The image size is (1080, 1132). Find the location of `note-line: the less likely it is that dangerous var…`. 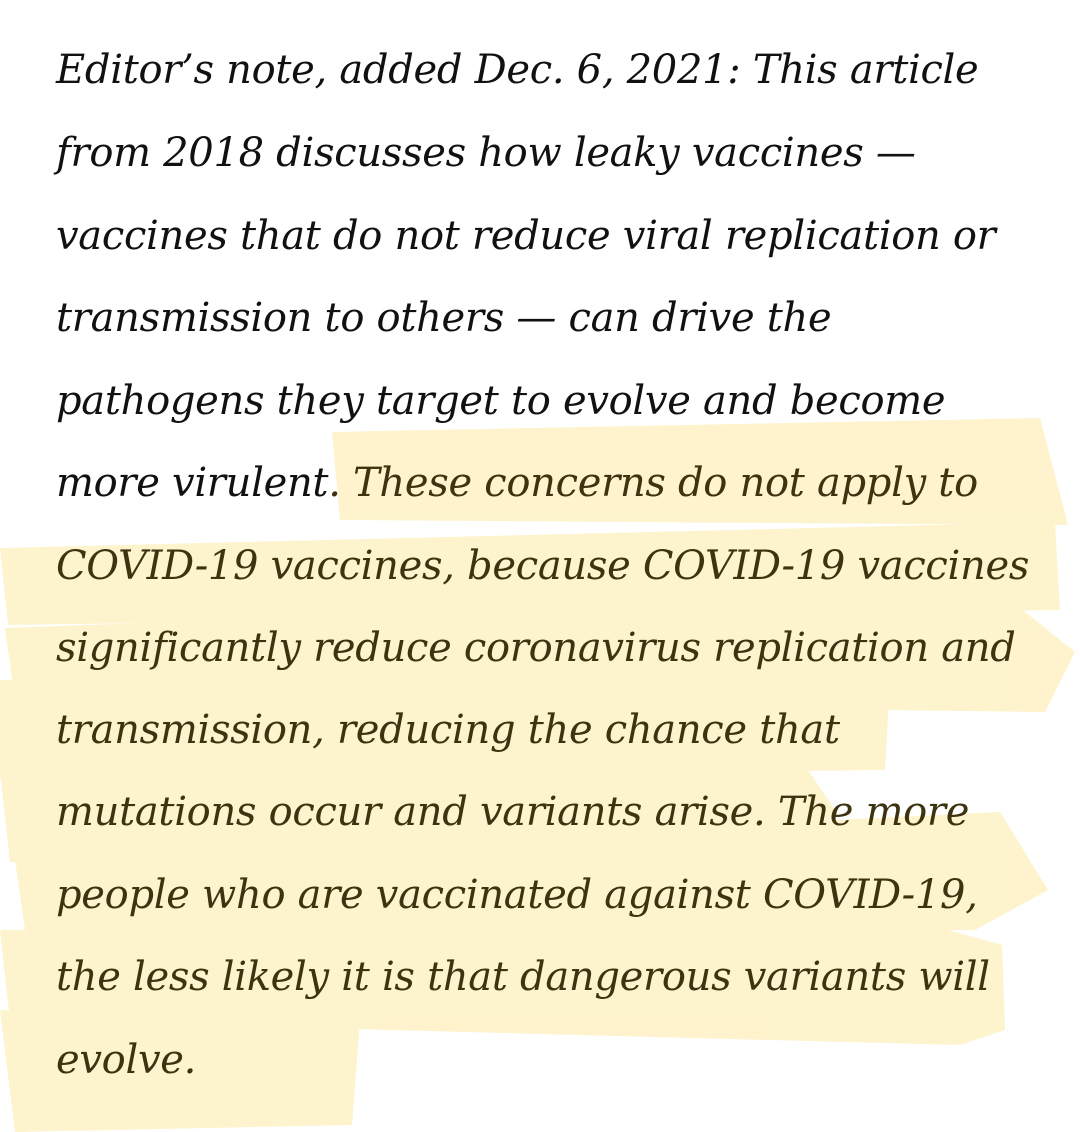

note-line: the less likely it is that dangerous var… is located at coordinates (523, 977).